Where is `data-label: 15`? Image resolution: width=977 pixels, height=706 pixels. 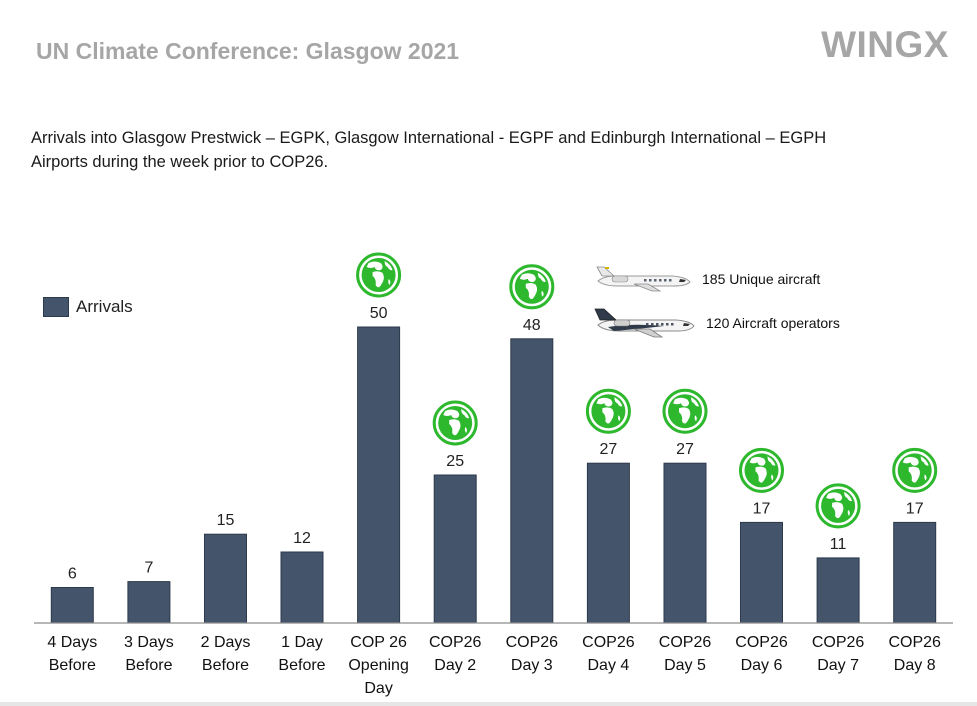
data-label: 15 is located at coordinates (226, 520).